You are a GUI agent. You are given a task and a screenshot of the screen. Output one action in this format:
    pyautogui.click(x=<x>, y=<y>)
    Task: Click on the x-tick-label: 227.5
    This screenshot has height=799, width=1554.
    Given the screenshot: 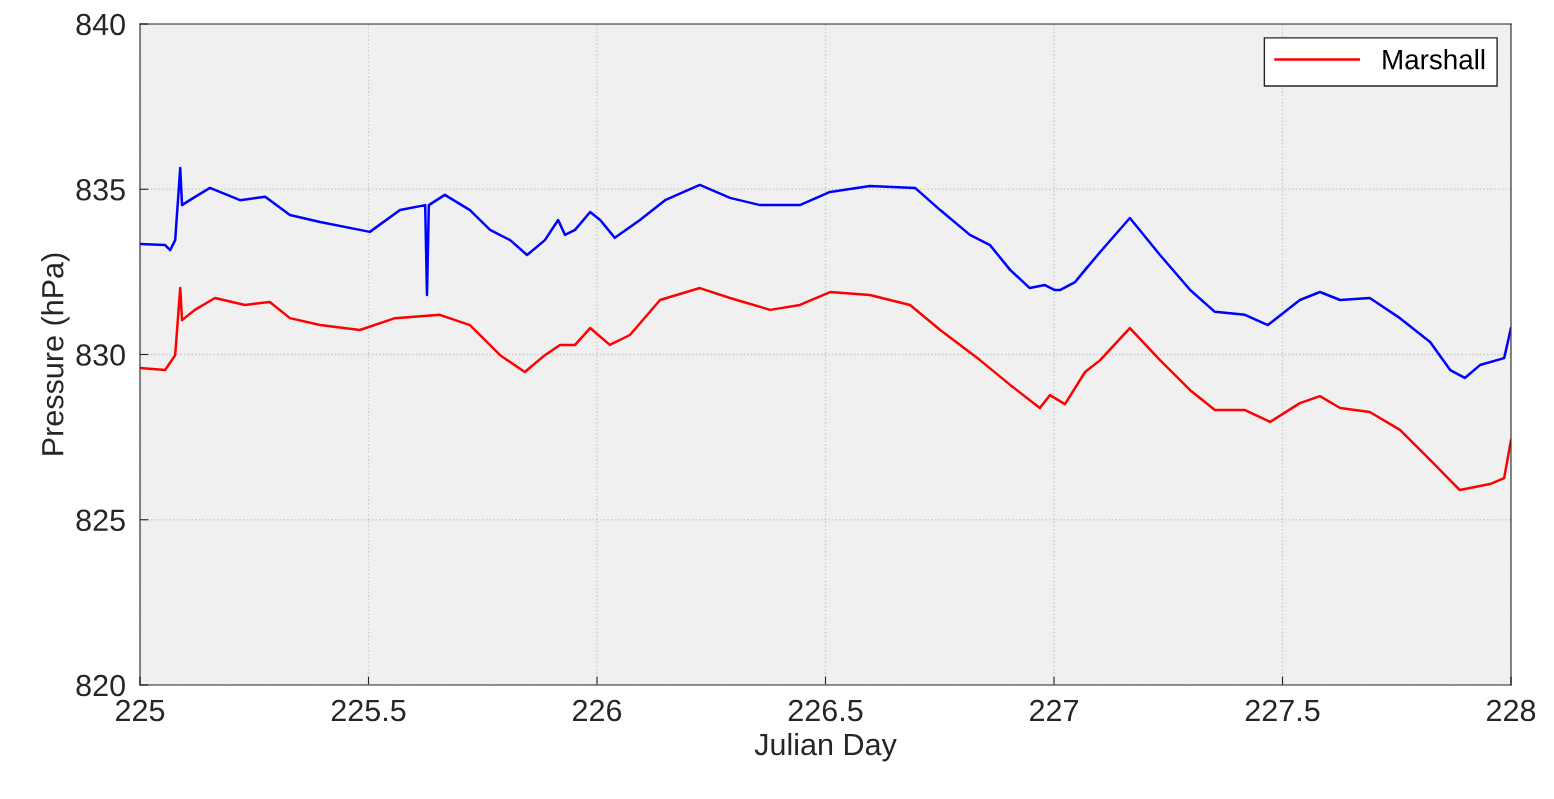 What is the action you would take?
    pyautogui.click(x=1282, y=710)
    